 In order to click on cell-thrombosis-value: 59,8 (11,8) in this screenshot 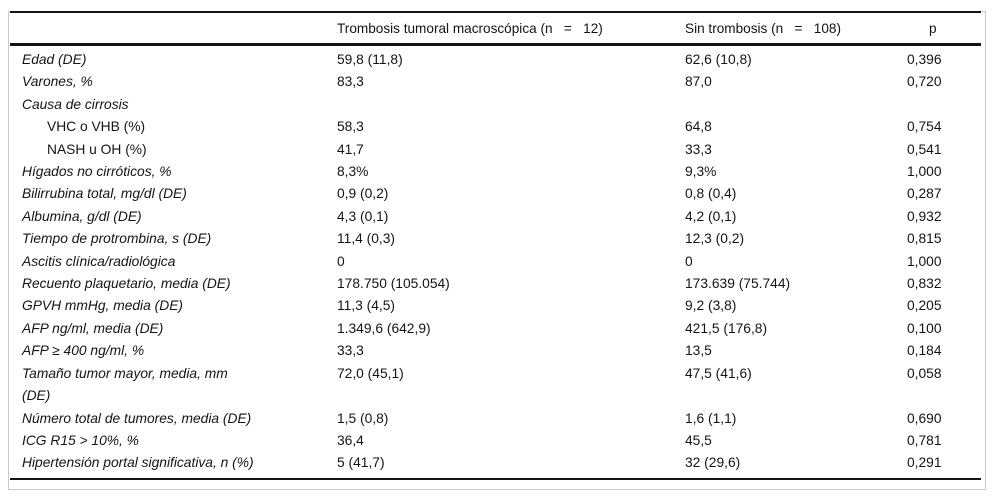, I will do `click(370, 59)`.